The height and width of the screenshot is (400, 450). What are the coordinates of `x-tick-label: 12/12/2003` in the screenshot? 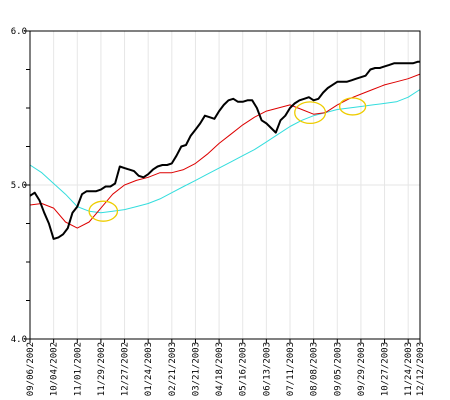 It's located at (421, 369).